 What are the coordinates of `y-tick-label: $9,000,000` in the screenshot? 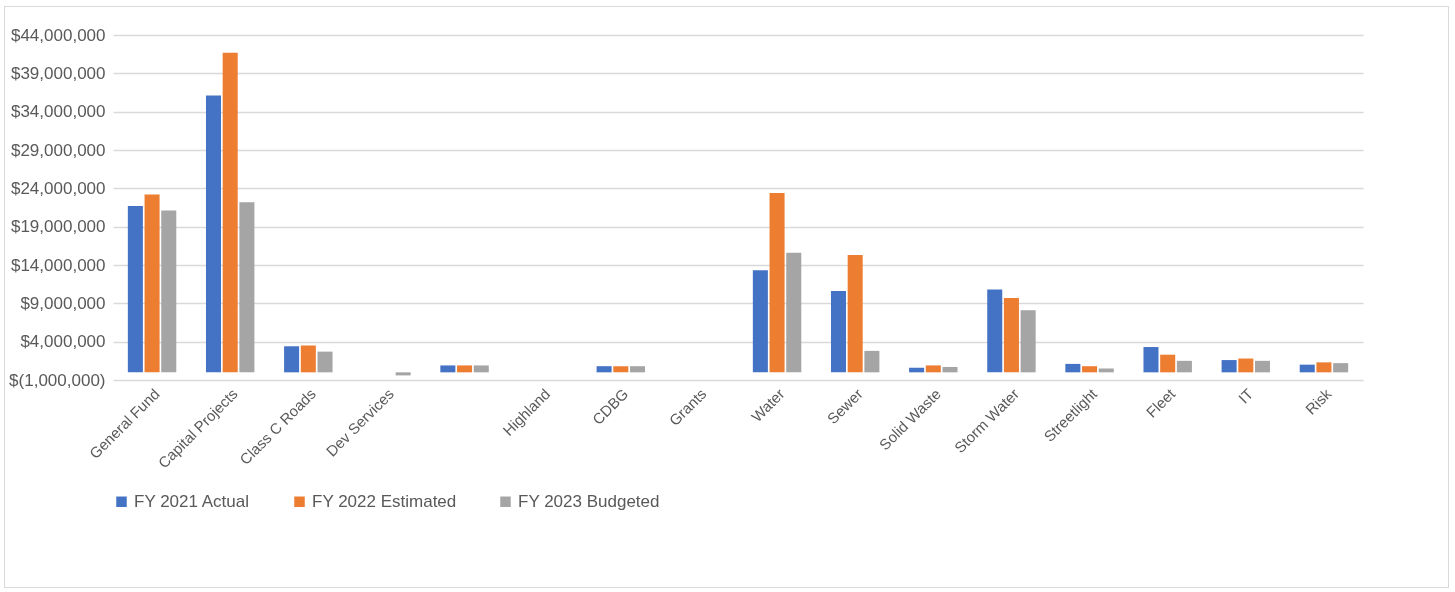 It's located at (63, 303).